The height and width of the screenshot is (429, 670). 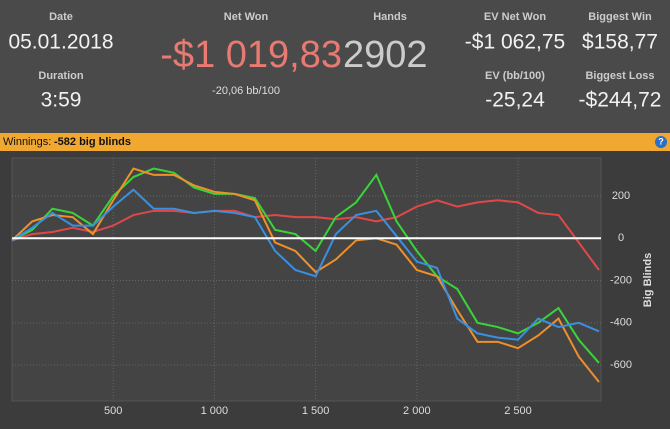 What do you see at coordinates (515, 42) in the screenshot?
I see `value: -$1 062,75` at bounding box center [515, 42].